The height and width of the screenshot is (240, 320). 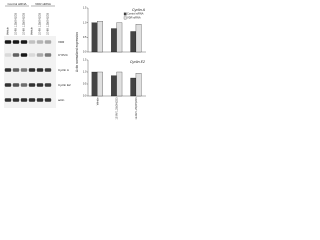 What do you see at coordinates (136, 108) in the screenshot?
I see `x-tick-label: 1E-8M 1,25(OH)2D3` at bounding box center [136, 108].